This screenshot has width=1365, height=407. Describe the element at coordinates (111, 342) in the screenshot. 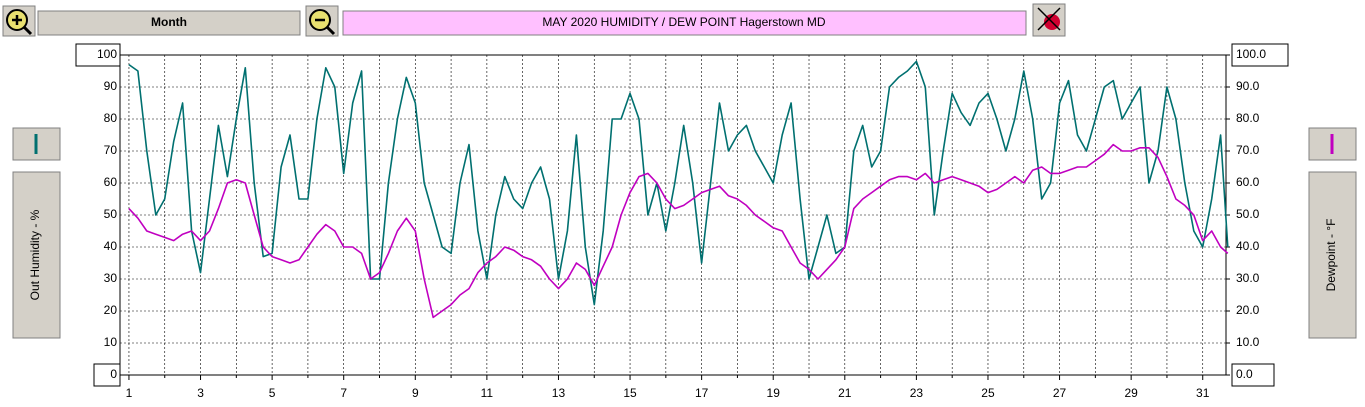

I see `y-tick-label: 10` at that location.